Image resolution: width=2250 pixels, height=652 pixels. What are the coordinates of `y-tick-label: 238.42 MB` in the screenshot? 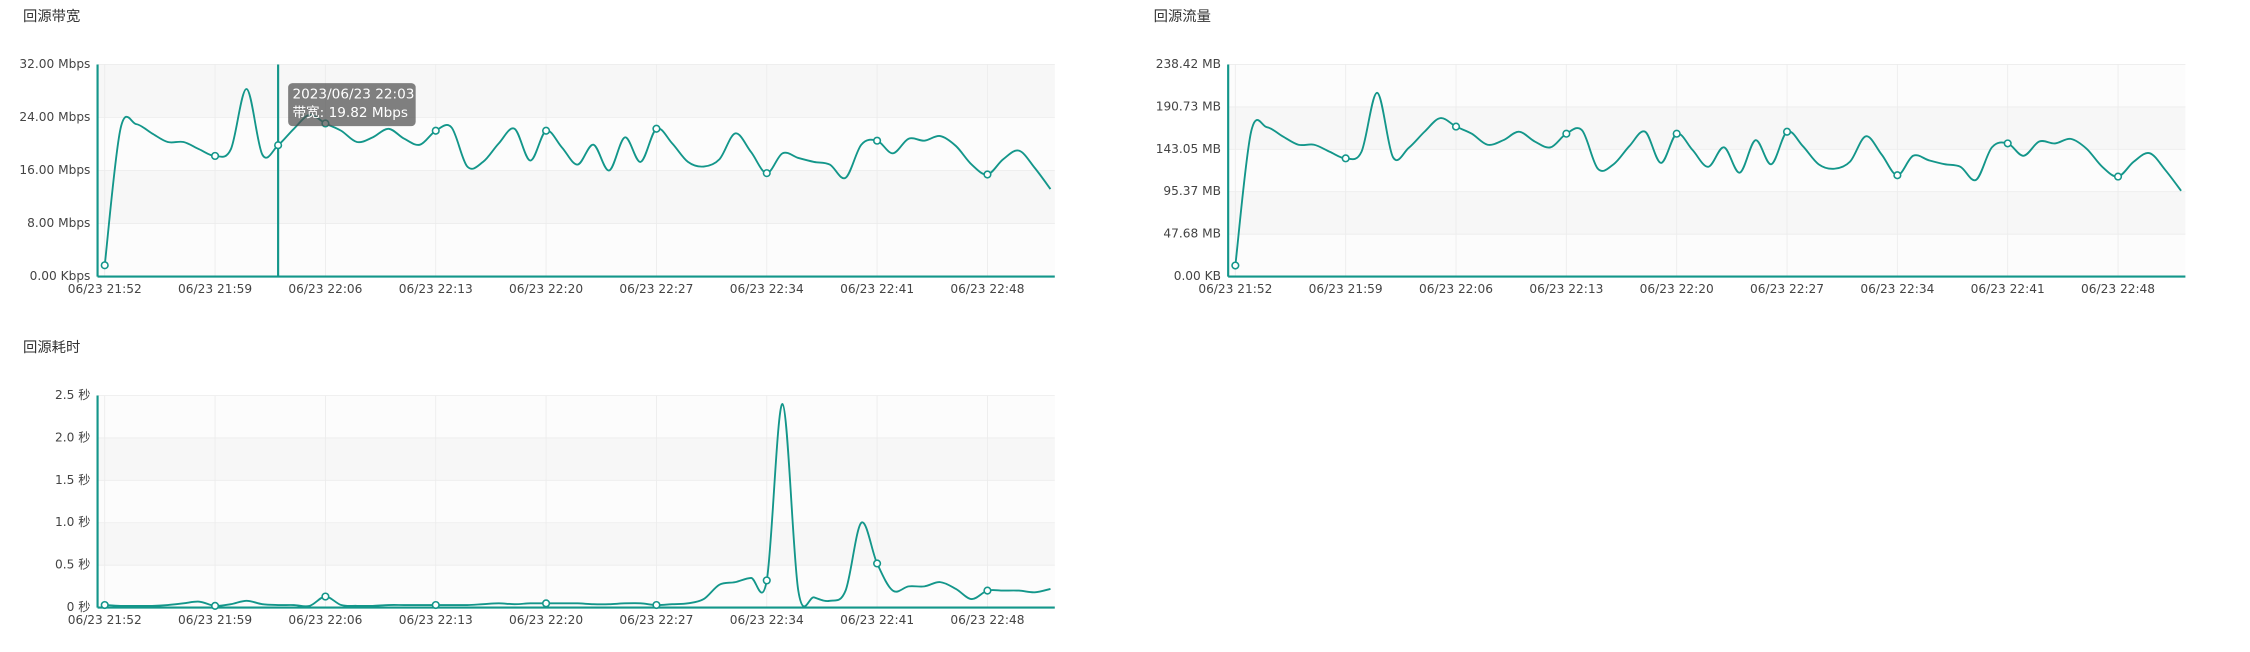 It's located at (1188, 64).